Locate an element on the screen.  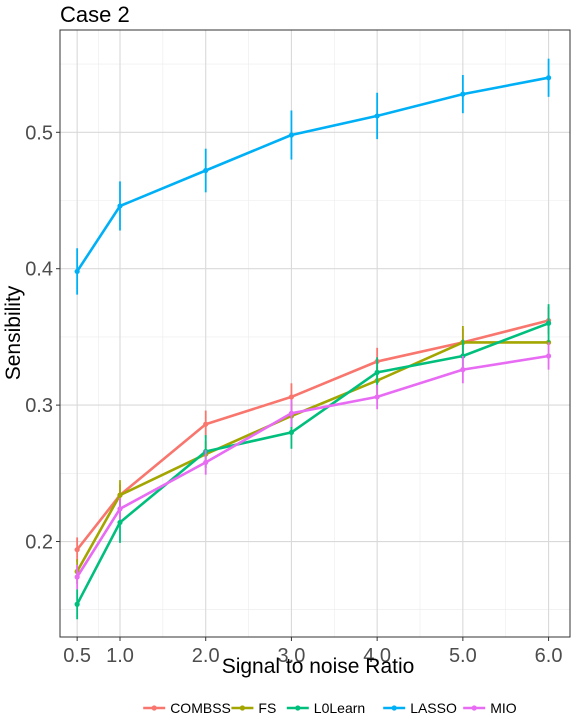
x-tick-label: 5.0 is located at coordinates (463, 656).